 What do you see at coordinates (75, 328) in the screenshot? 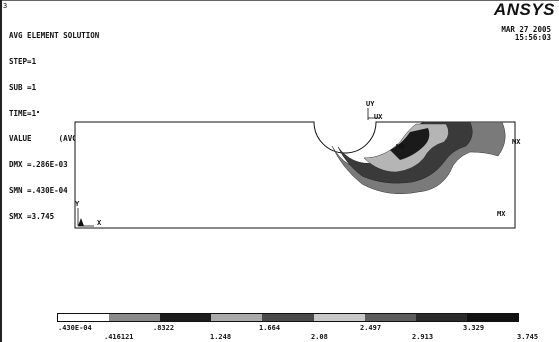
I see `legend-label: .430E-04` at bounding box center [75, 328].